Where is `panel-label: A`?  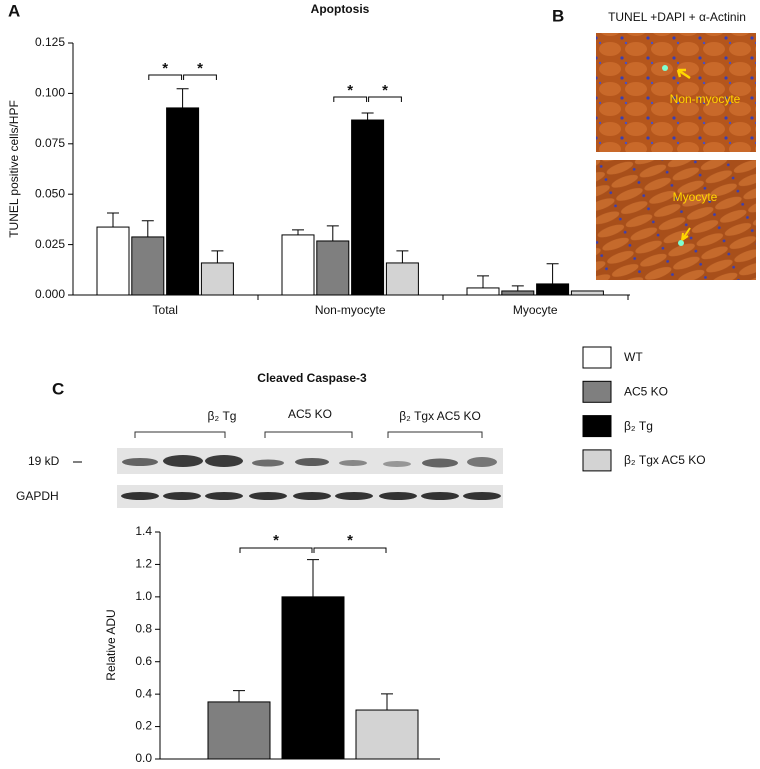
panel-label: A is located at coordinates (14, 10).